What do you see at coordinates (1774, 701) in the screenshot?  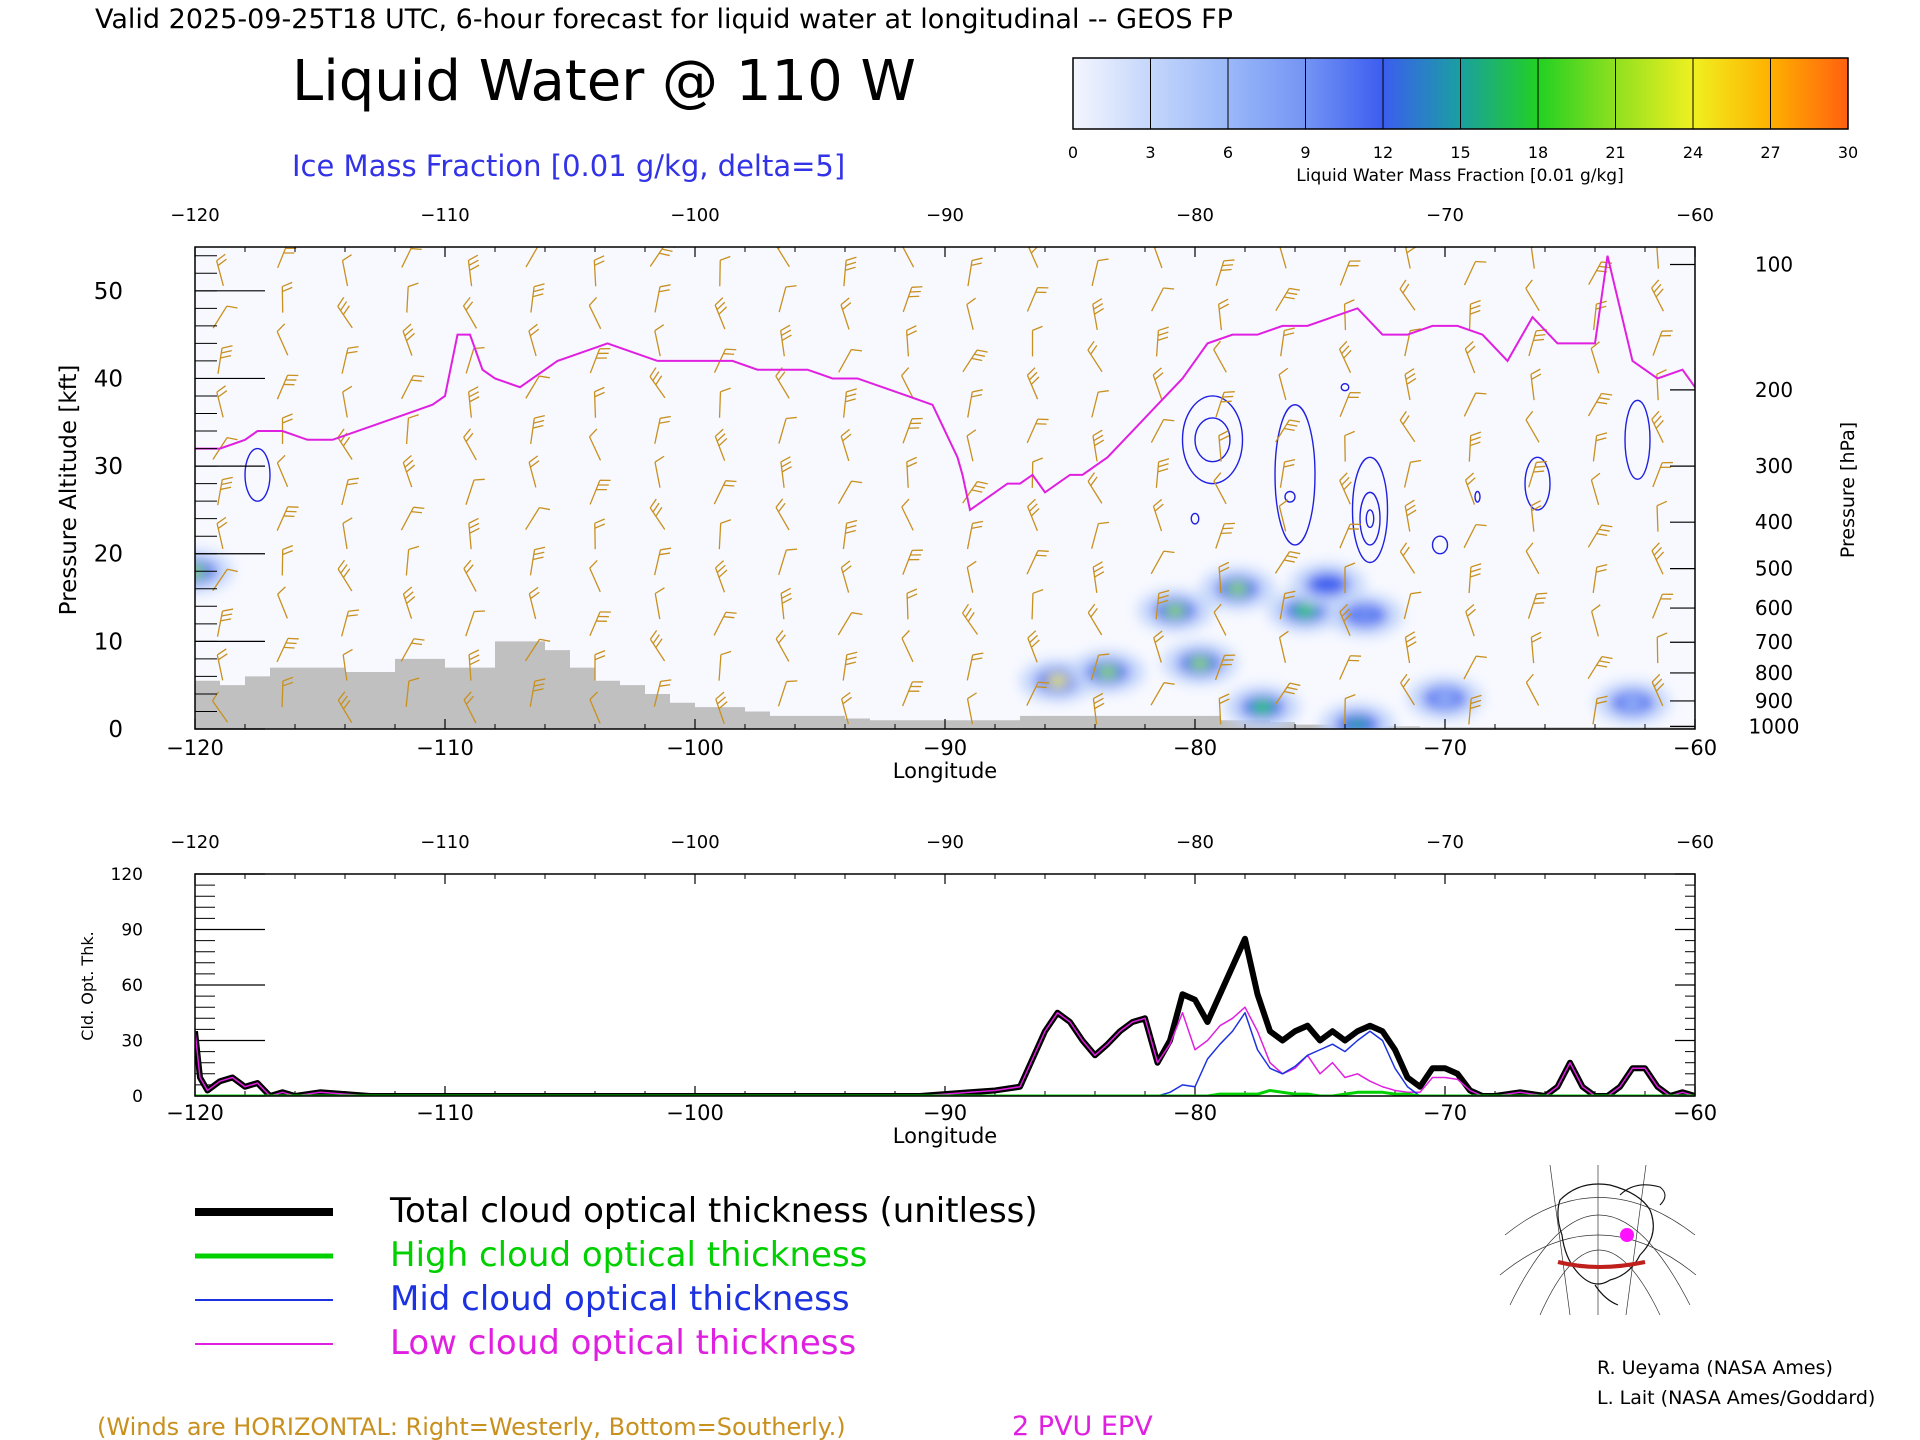 I see `pressure-tick-label: 900` at bounding box center [1774, 701].